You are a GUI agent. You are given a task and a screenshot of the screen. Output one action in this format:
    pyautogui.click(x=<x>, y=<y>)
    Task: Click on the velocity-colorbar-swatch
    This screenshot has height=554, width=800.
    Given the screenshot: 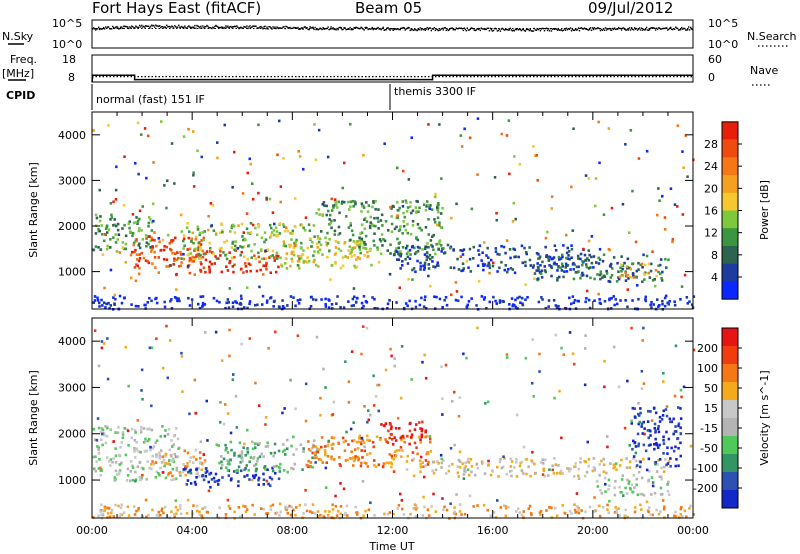 What is the action you would take?
    pyautogui.click(x=730, y=445)
    